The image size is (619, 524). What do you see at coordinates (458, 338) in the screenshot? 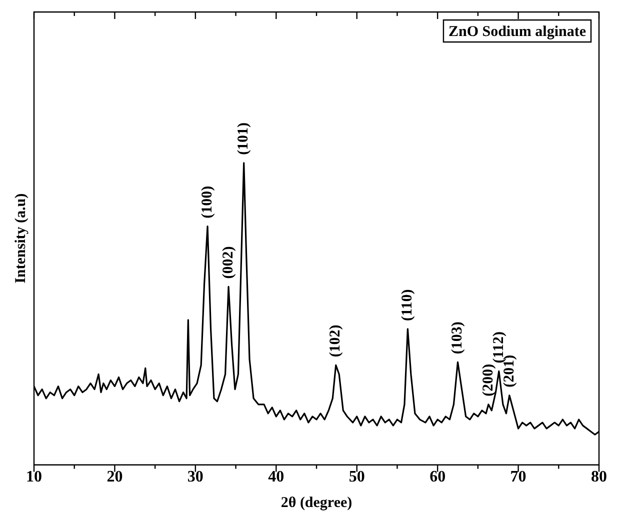
I see `annotation: (103)` at bounding box center [458, 338].